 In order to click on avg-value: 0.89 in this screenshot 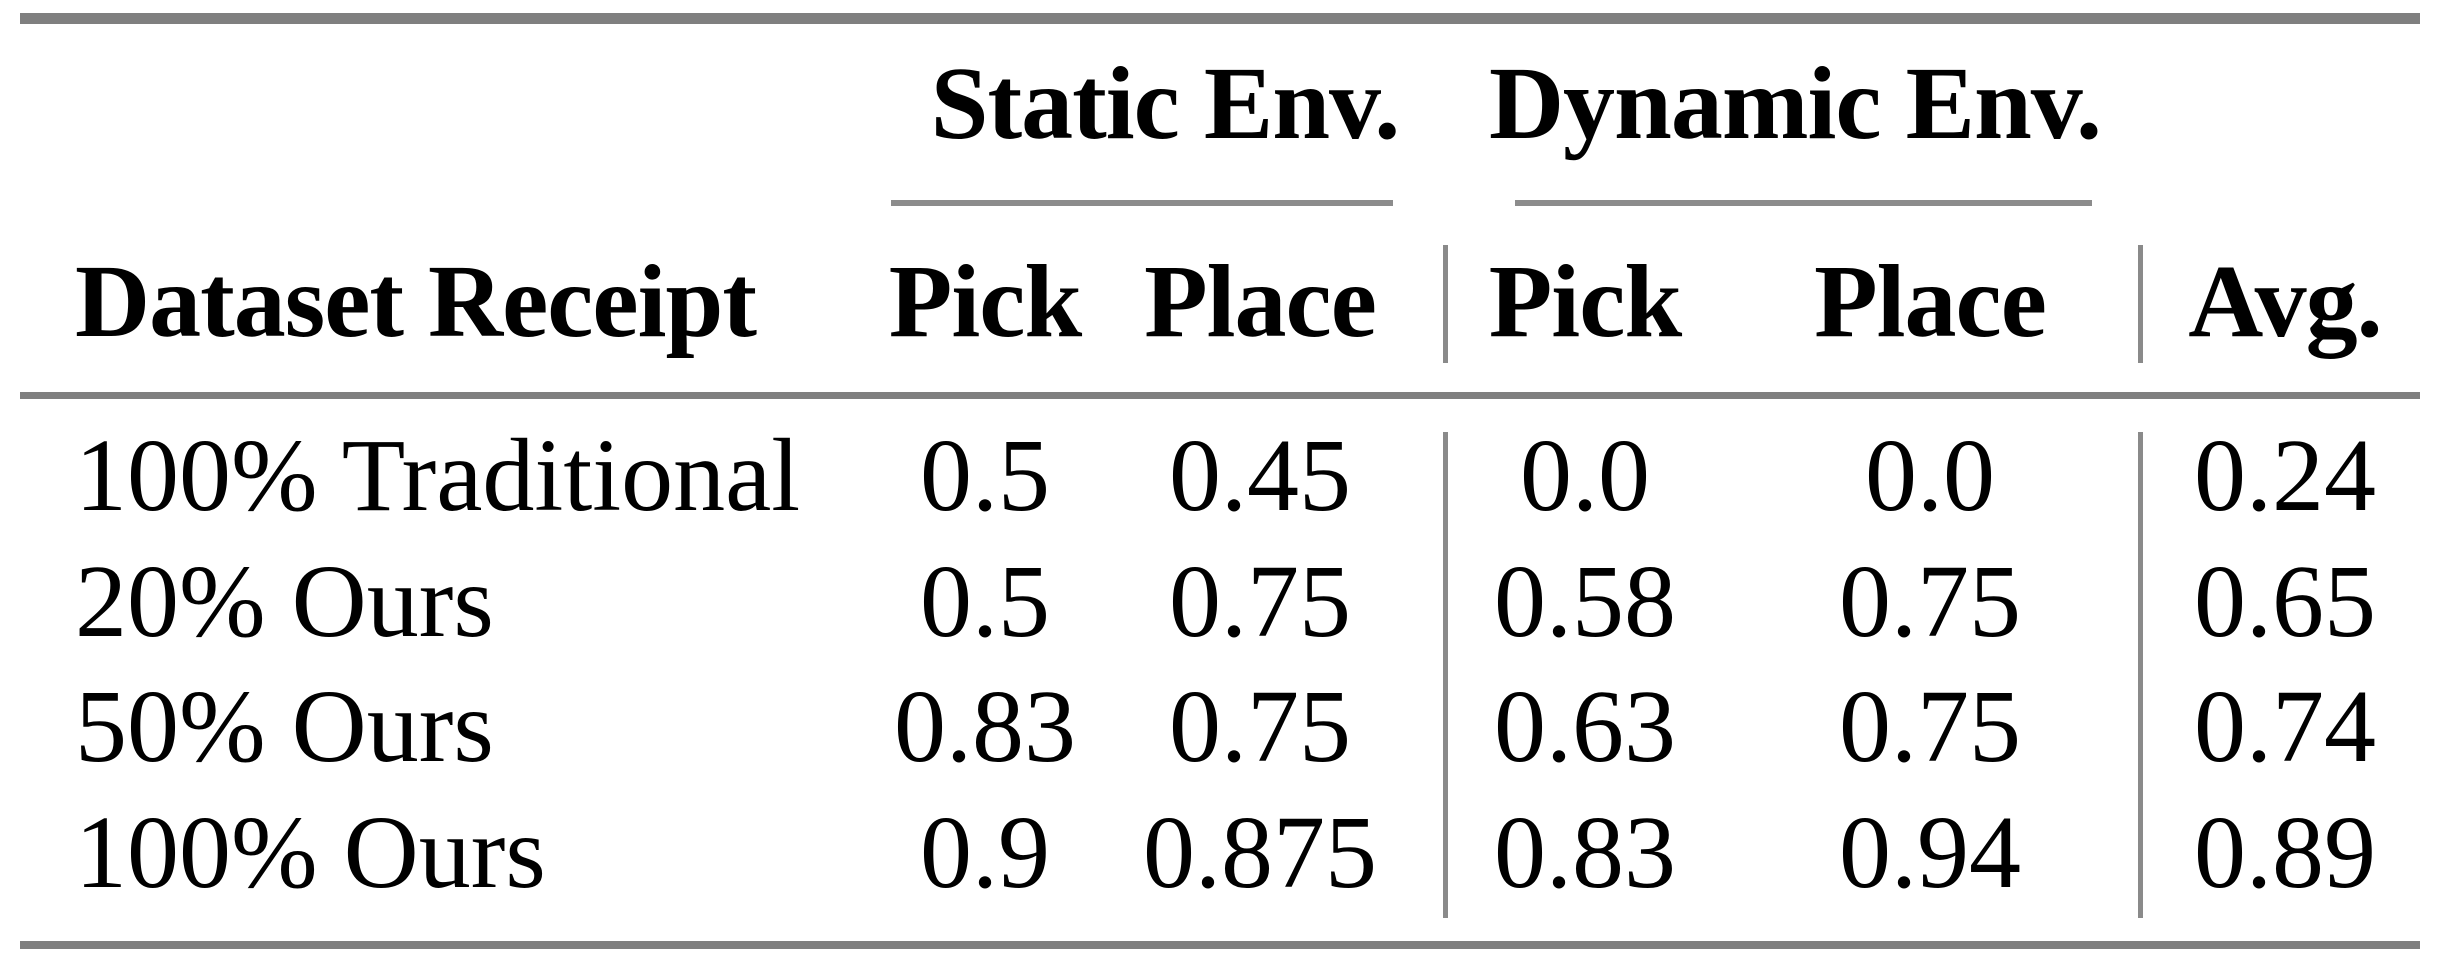, I will do `click(2285, 852)`.